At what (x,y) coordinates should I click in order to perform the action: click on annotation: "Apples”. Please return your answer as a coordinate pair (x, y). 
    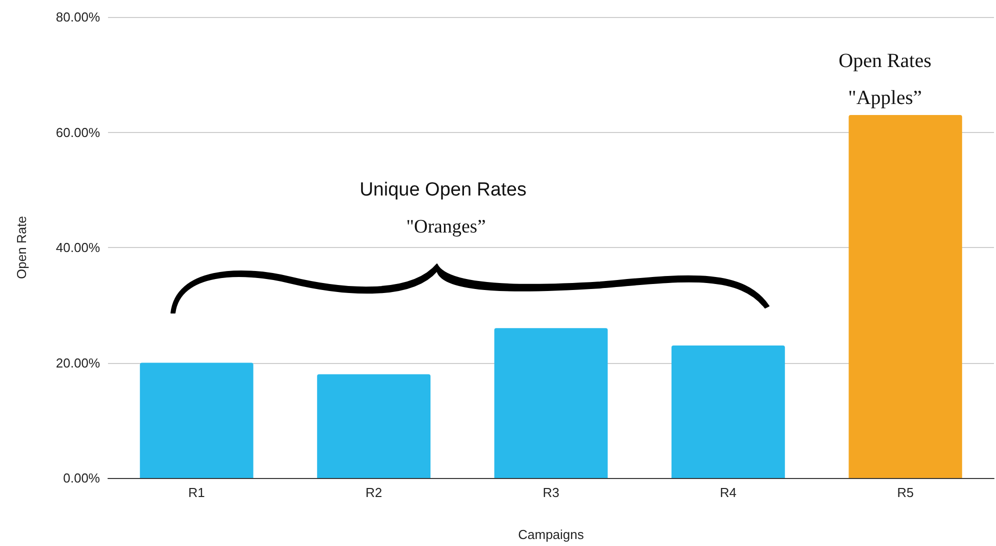
    Looking at the image, I should click on (885, 98).